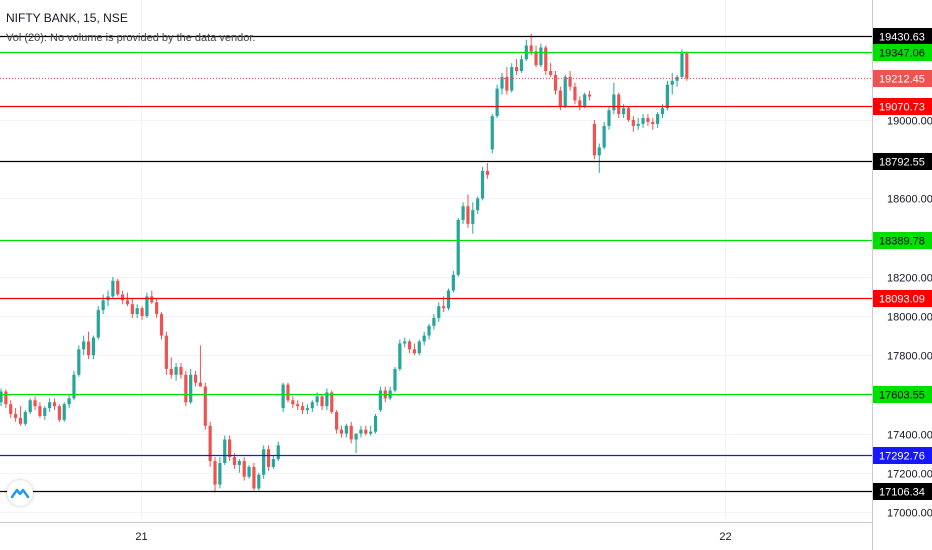  Describe the element at coordinates (909, 122) in the screenshot. I see `price-tick-label: 19000.00` at that location.